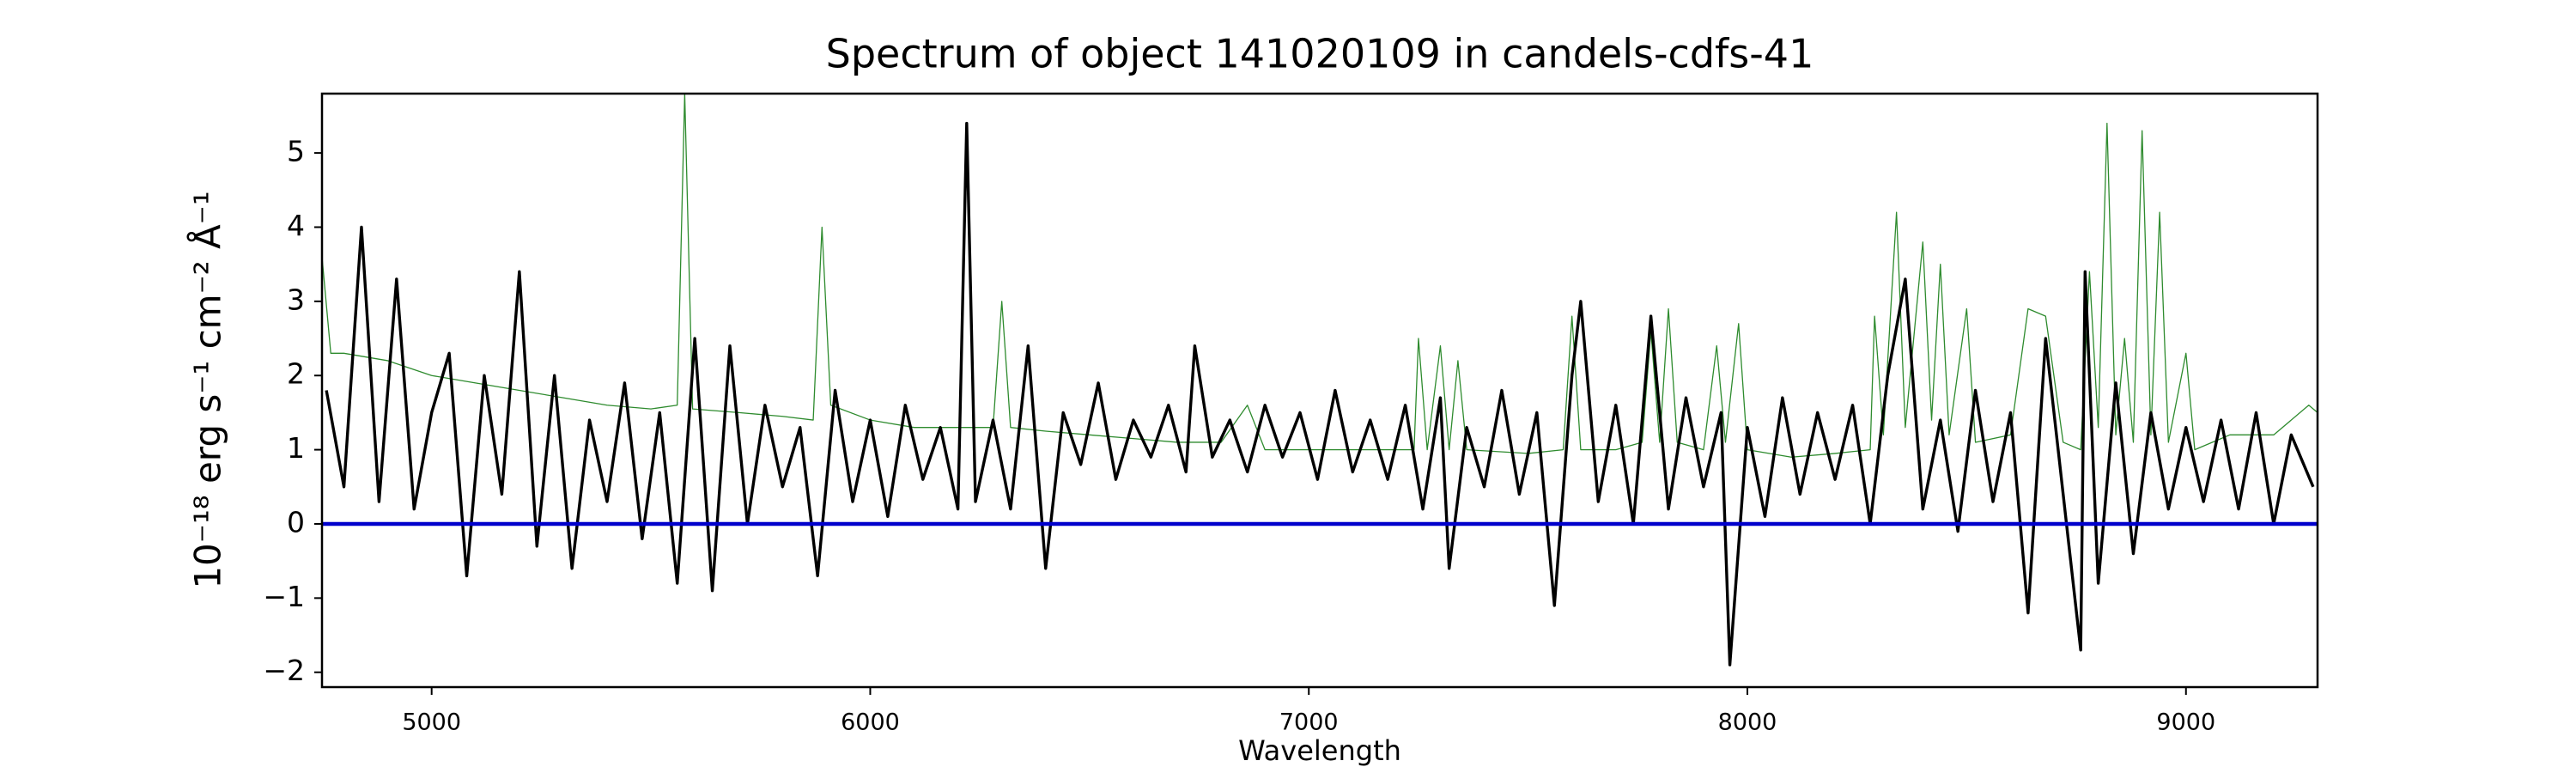  Describe the element at coordinates (296, 226) in the screenshot. I see `y-tick-label: 4` at that location.